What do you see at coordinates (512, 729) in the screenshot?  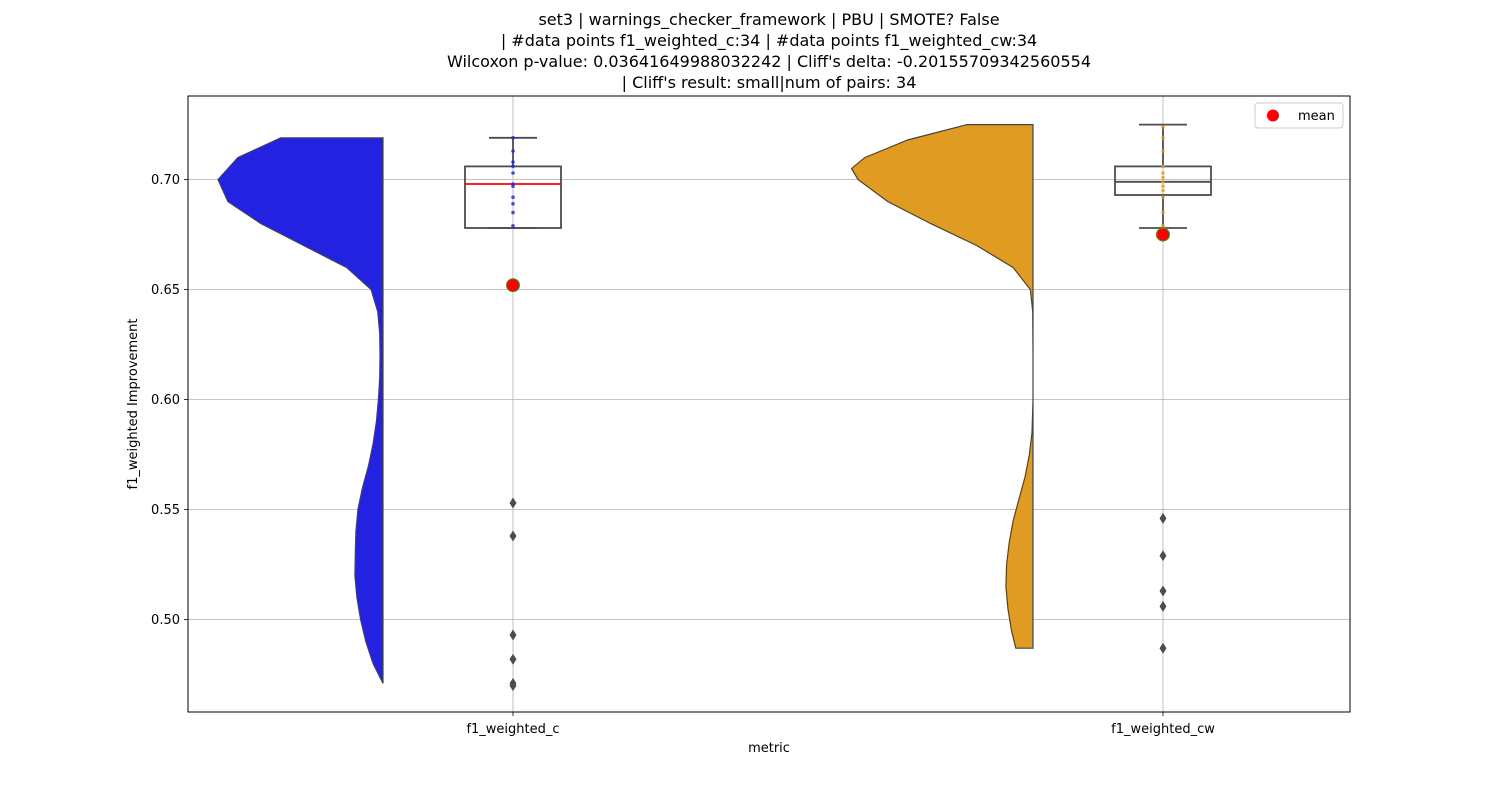 I see `x-tick-label-f1-weighted-c: f1_weighted_c` at bounding box center [512, 729].